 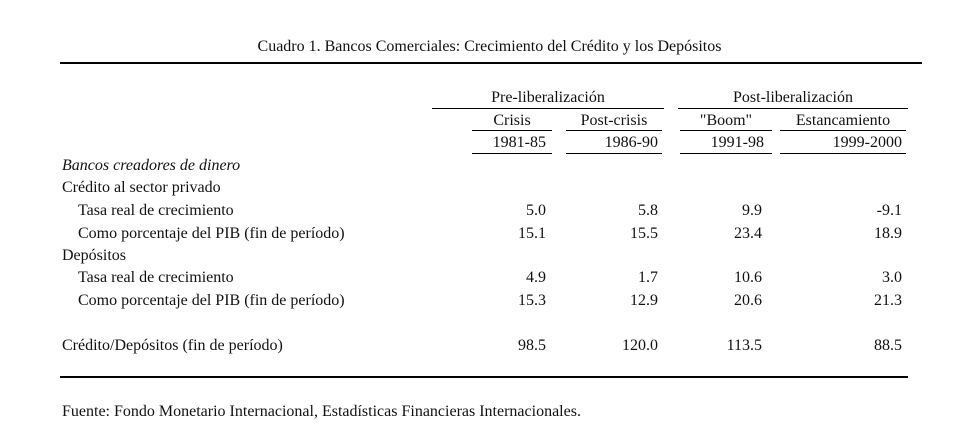 I want to click on period-rule-estancamiento, so click(x=843, y=153).